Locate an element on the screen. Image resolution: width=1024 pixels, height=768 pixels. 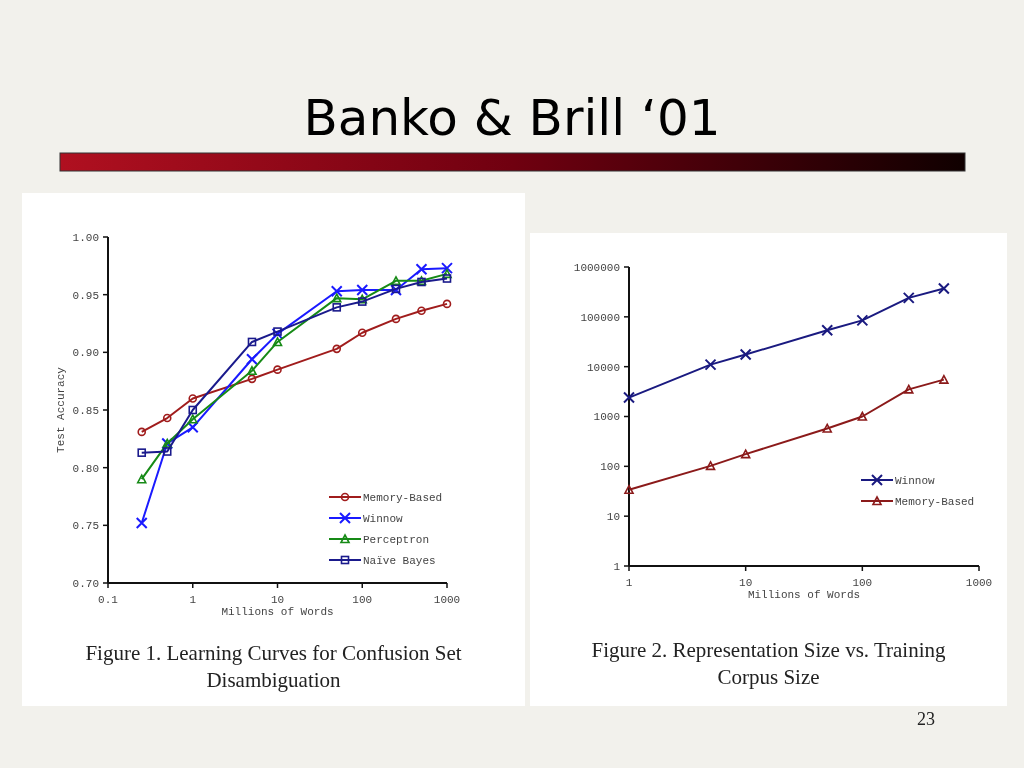
legend-label: Naïve Bayes is located at coordinates (399, 560).